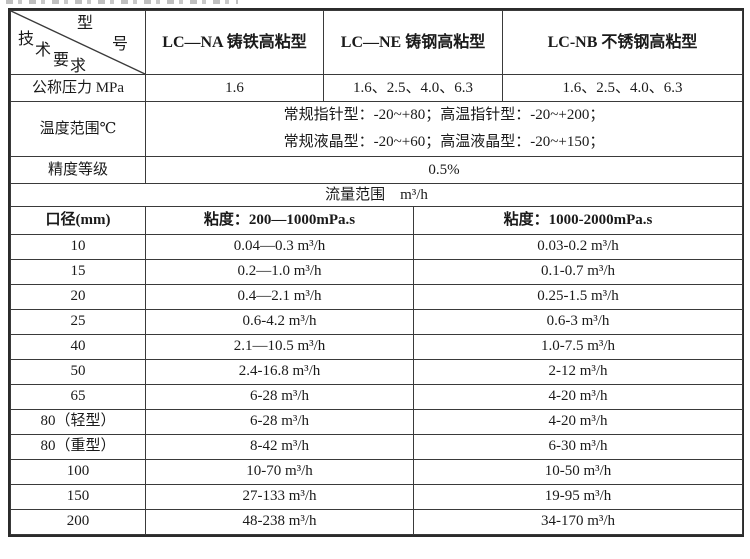 The height and width of the screenshot is (559, 750). I want to click on accuracy-value: 0.5%, so click(444, 170).